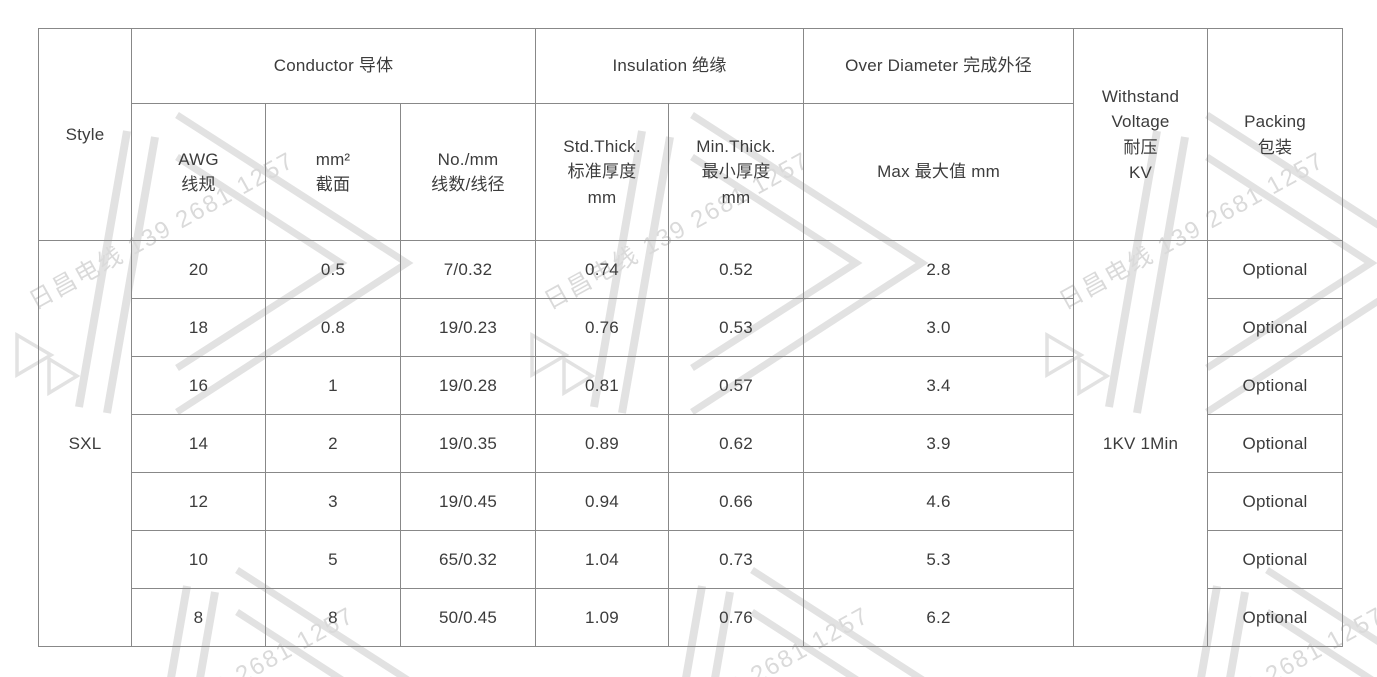  Describe the element at coordinates (198, 501) in the screenshot. I see `cell-awg: 12` at that location.